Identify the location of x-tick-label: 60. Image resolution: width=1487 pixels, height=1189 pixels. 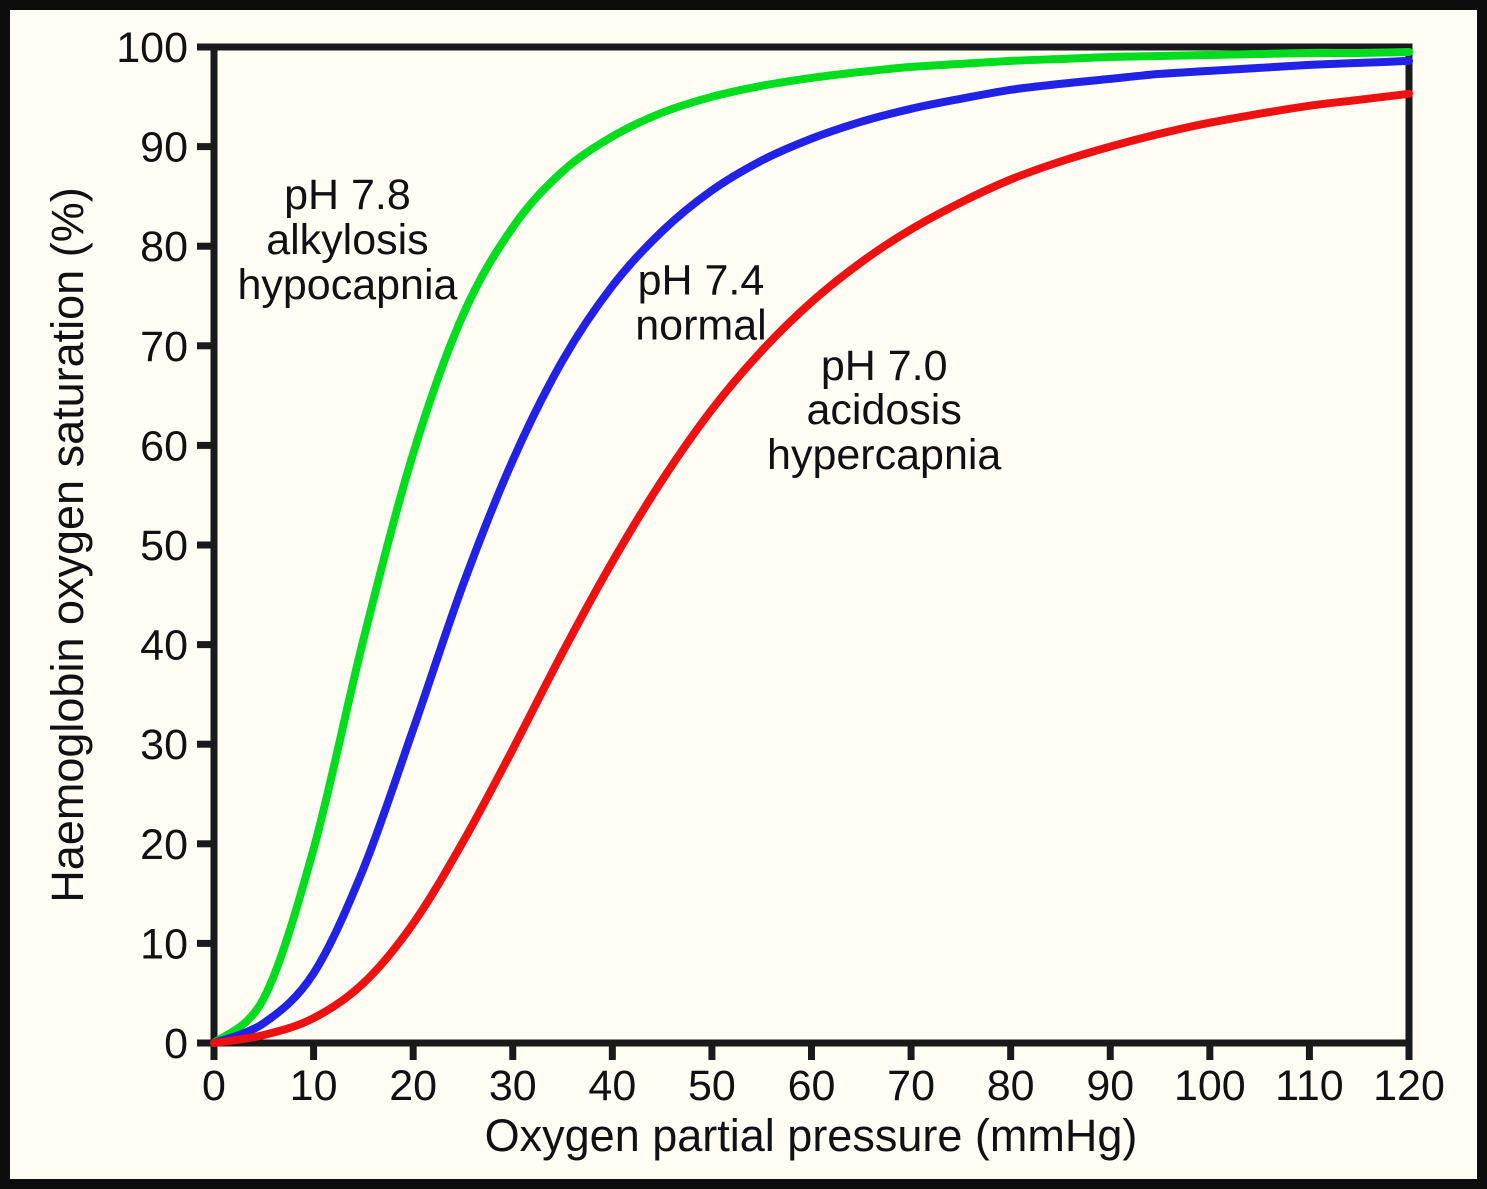
(812, 1086).